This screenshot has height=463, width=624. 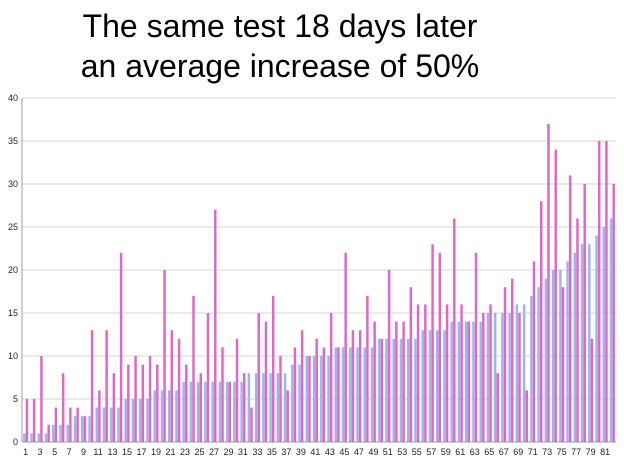 What do you see at coordinates (13, 227) in the screenshot?
I see `y-tick-label: 25` at bounding box center [13, 227].